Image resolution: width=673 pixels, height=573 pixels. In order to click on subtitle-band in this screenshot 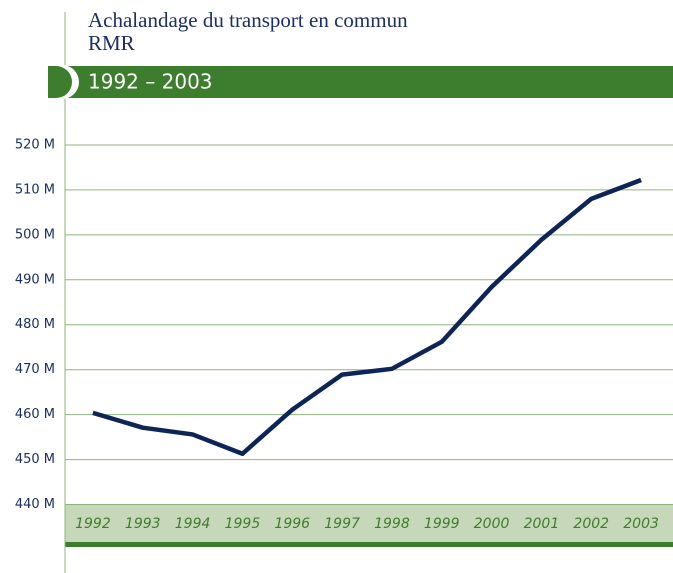, I will do `click(359, 82)`.